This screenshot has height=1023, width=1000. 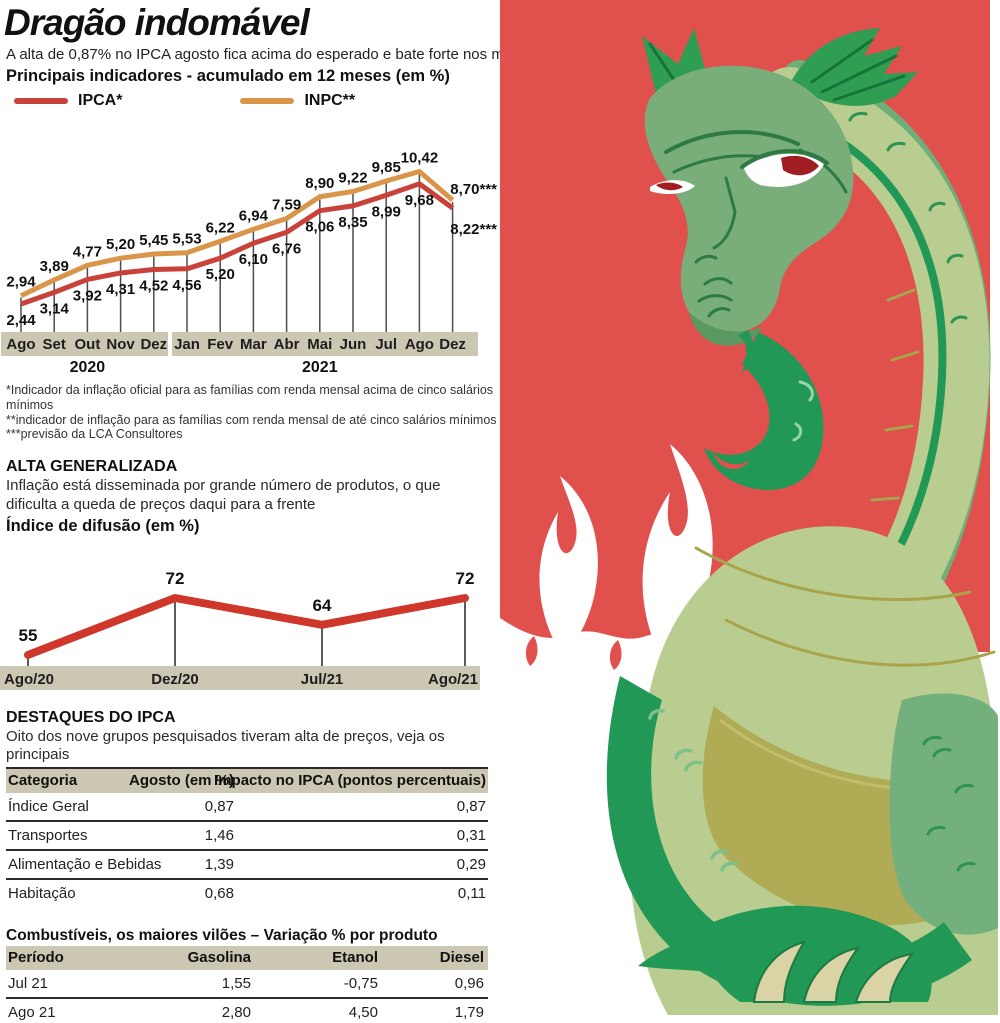 What do you see at coordinates (764, 411) in the screenshot?
I see `dragon-arm-claw` at bounding box center [764, 411].